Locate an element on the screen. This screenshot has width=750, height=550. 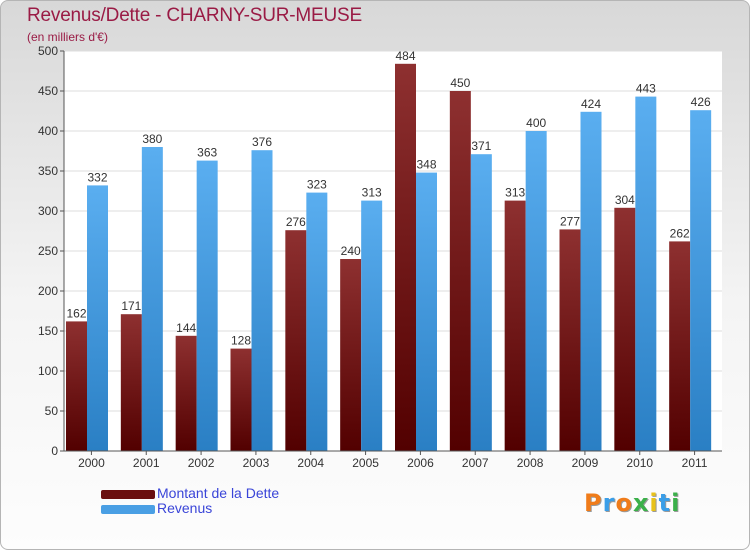
legend-swatch-dette is located at coordinates (128, 494).